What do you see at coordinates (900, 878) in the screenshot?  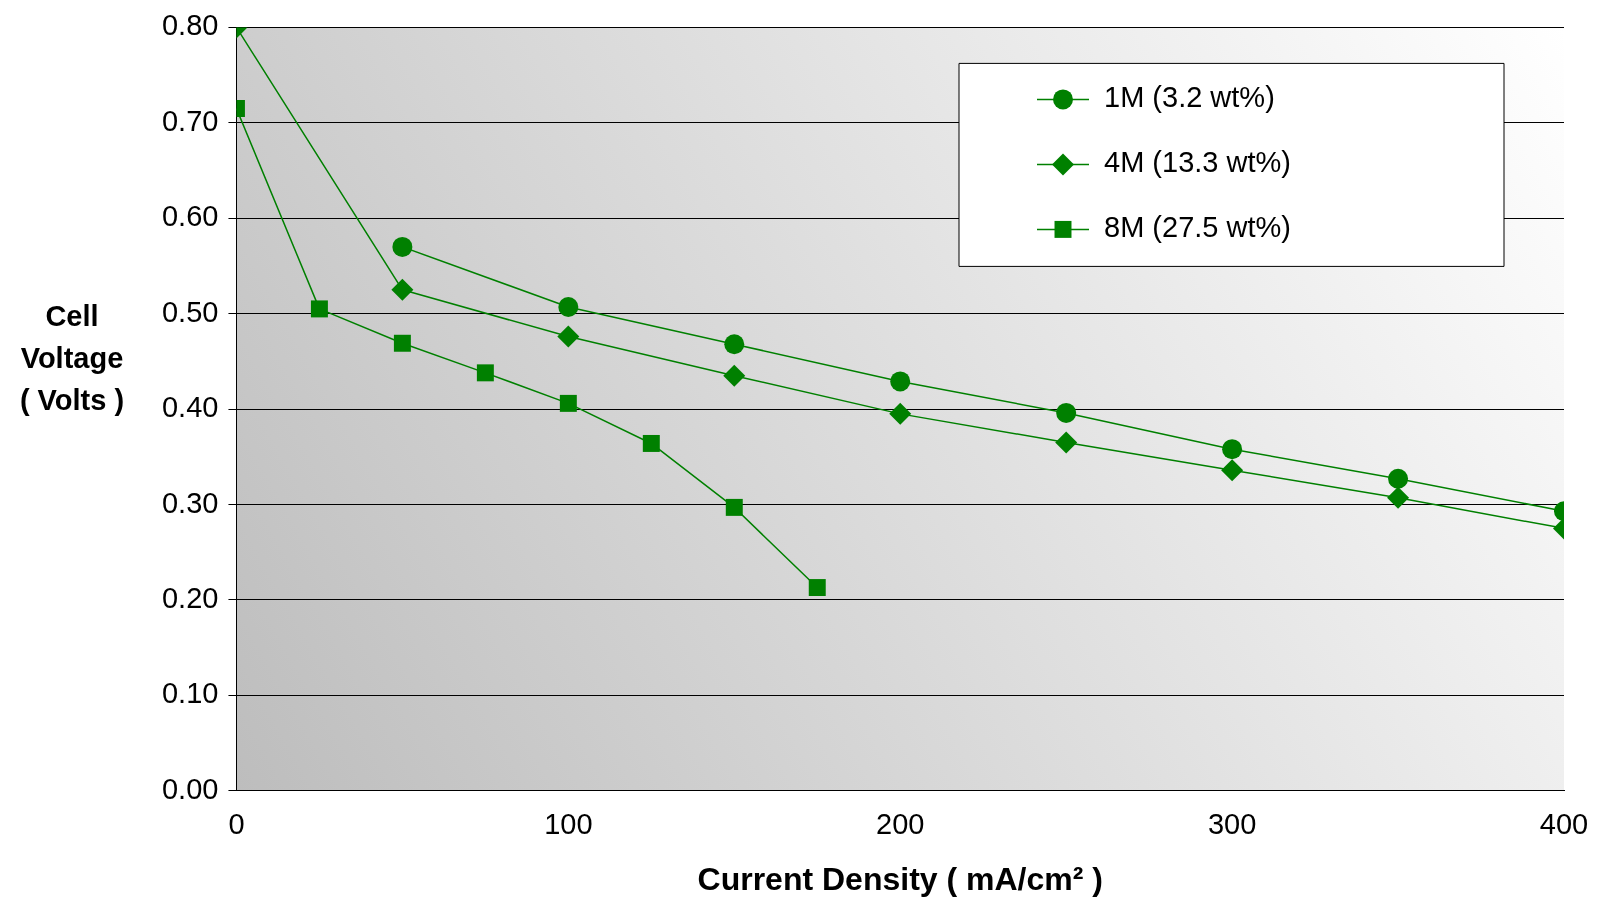 I see `x-axis-title: Current Density ( mA/cm² )` at bounding box center [900, 878].